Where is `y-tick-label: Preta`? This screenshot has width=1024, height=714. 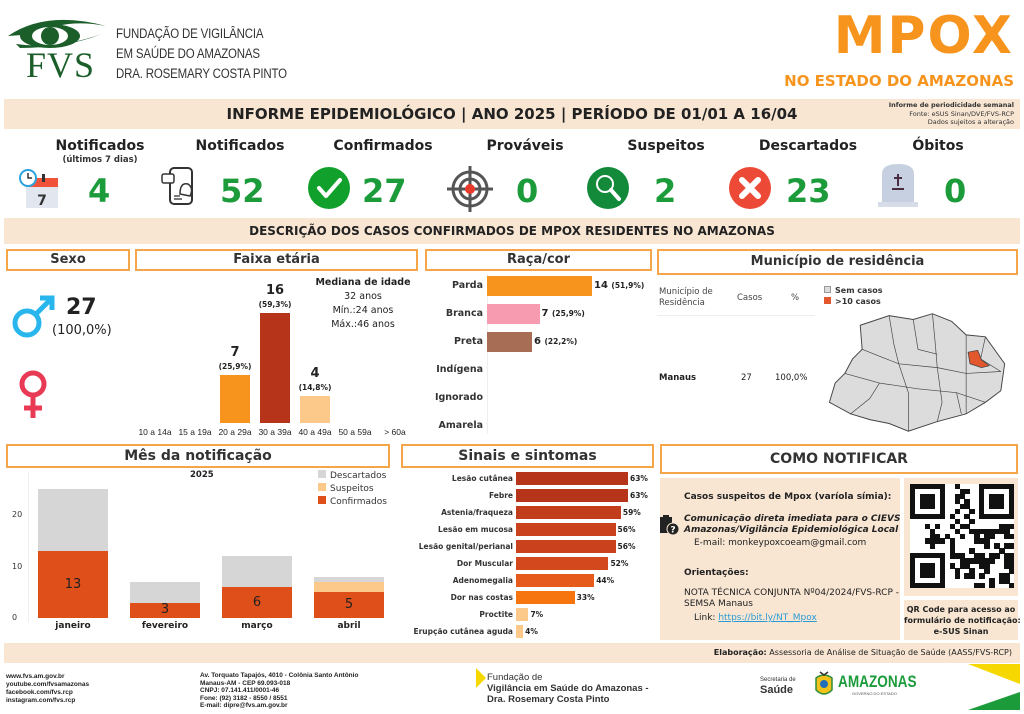 y-tick-label: Preta is located at coordinates (468, 341).